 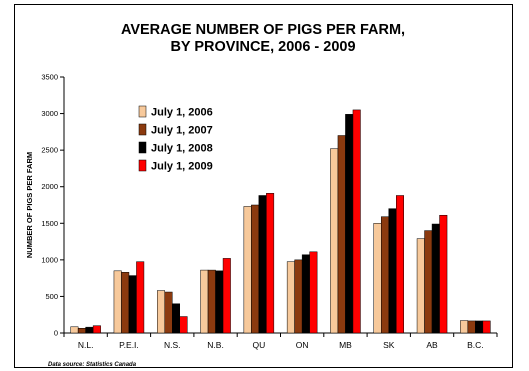 I want to click on y-tick-label: 1000, so click(x=49, y=259).